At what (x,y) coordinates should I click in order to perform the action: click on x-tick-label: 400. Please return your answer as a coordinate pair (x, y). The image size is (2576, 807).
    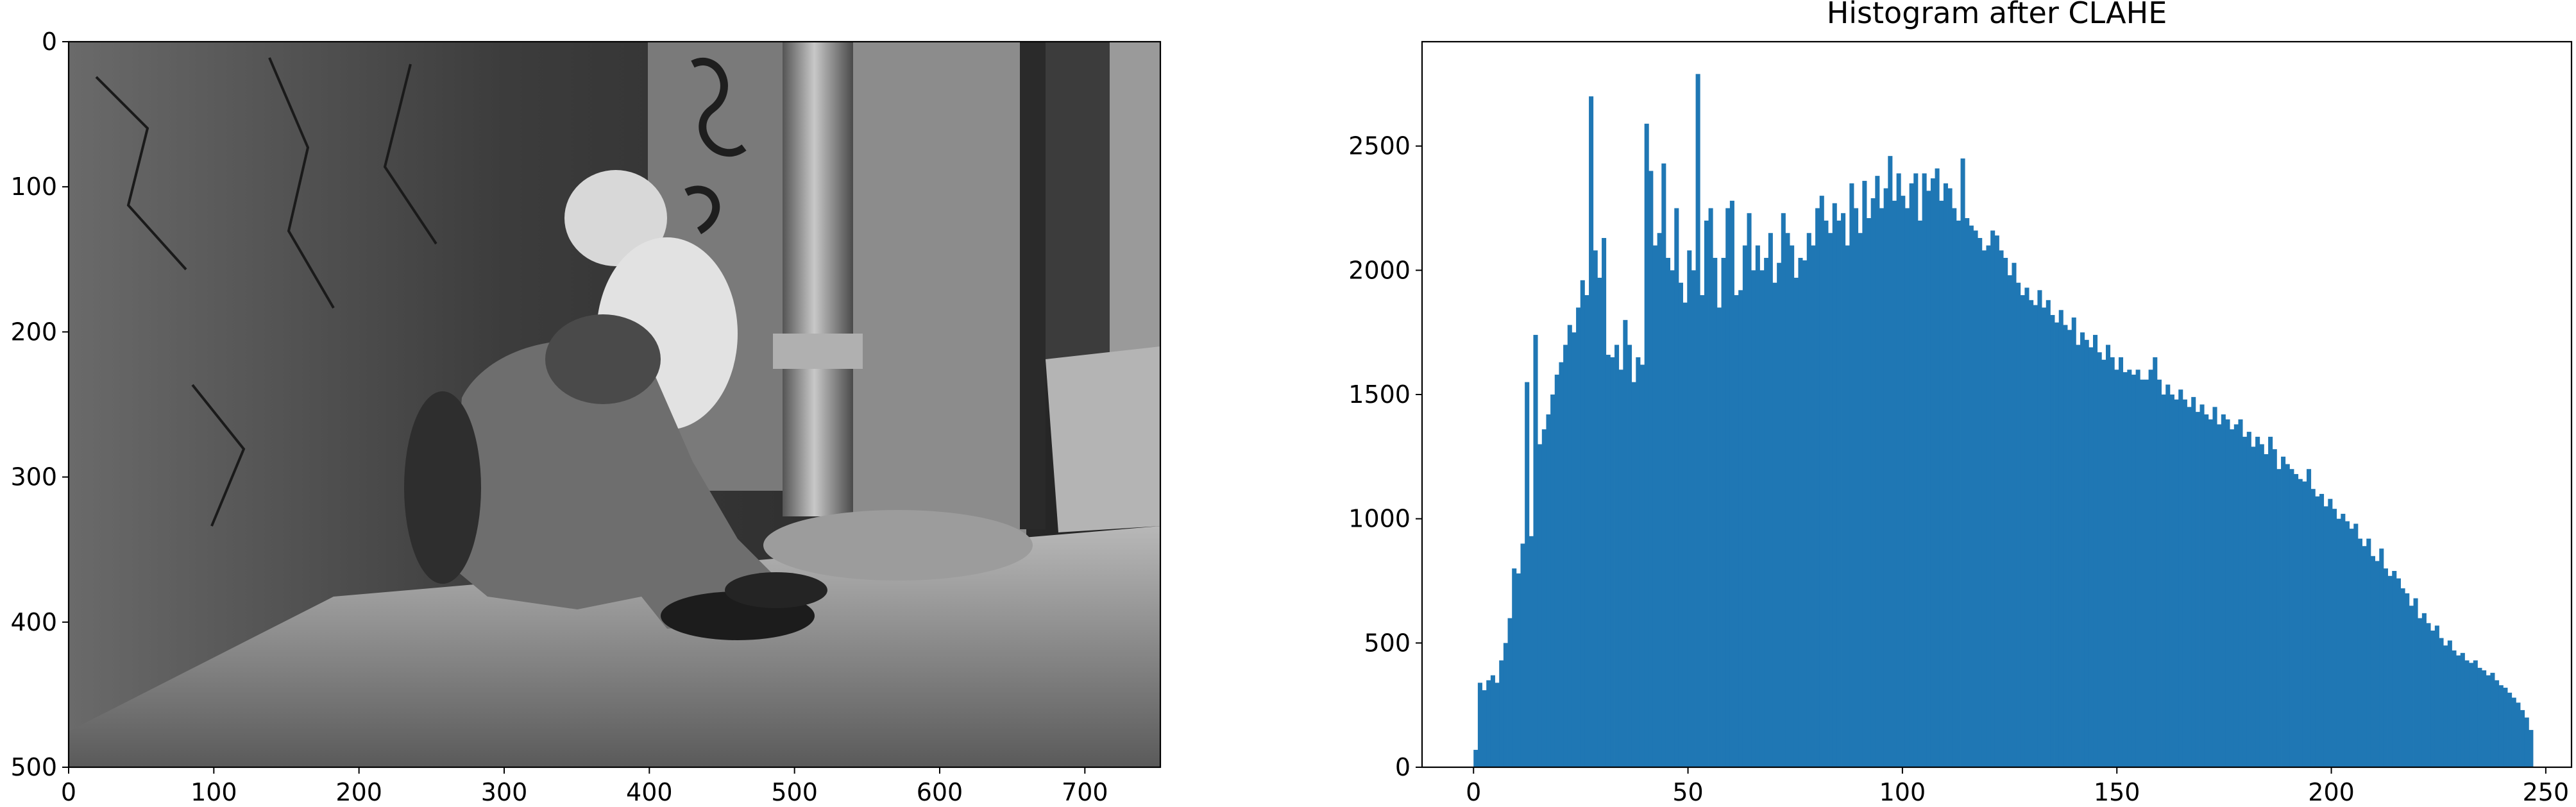
    Looking at the image, I should click on (649, 792).